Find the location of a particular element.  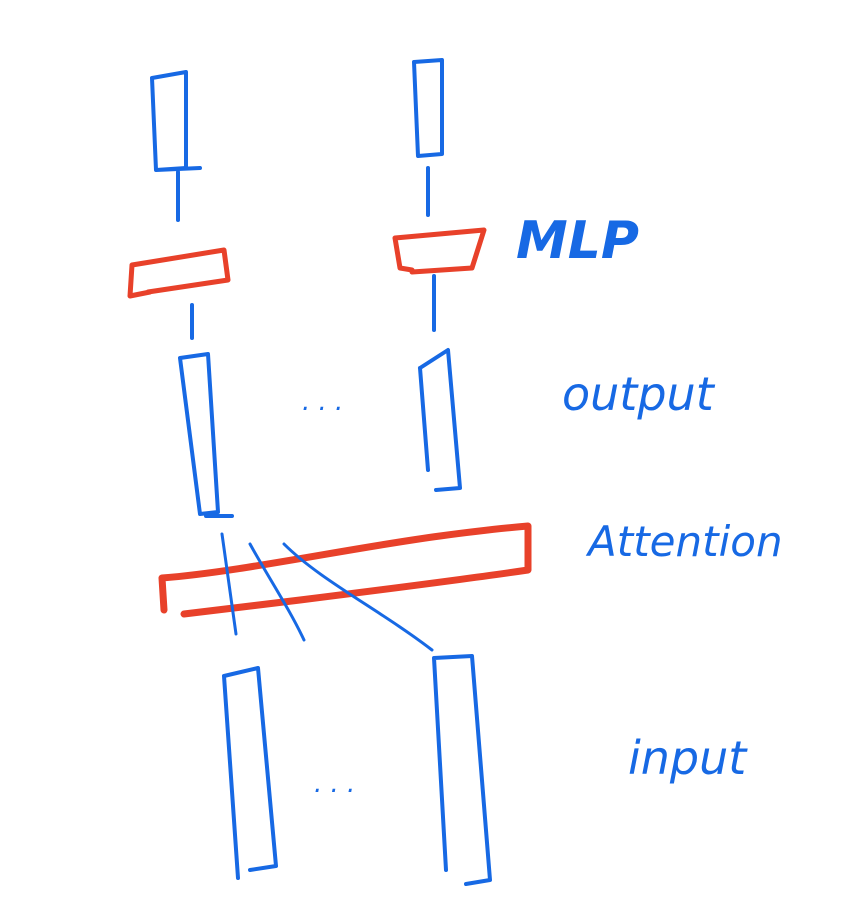

output-right-token-box is located at coordinates (440, 420).